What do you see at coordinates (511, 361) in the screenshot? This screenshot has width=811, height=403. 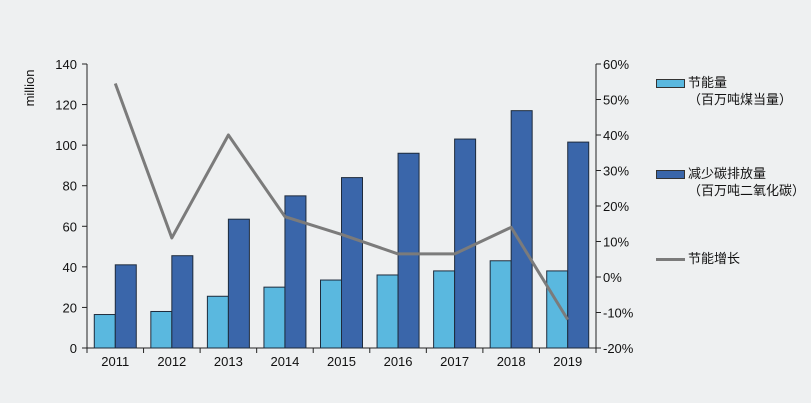 I see `x-tick-label: 2018` at bounding box center [511, 361].